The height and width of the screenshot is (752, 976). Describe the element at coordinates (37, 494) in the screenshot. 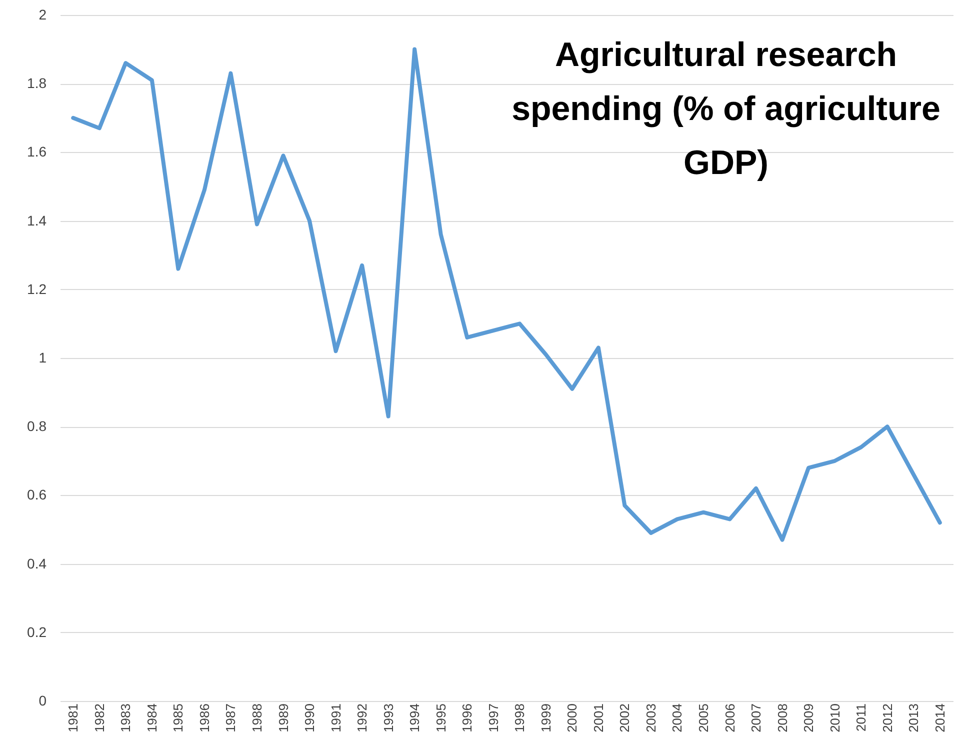

I see `y-tick-label: 0.6` at that location.